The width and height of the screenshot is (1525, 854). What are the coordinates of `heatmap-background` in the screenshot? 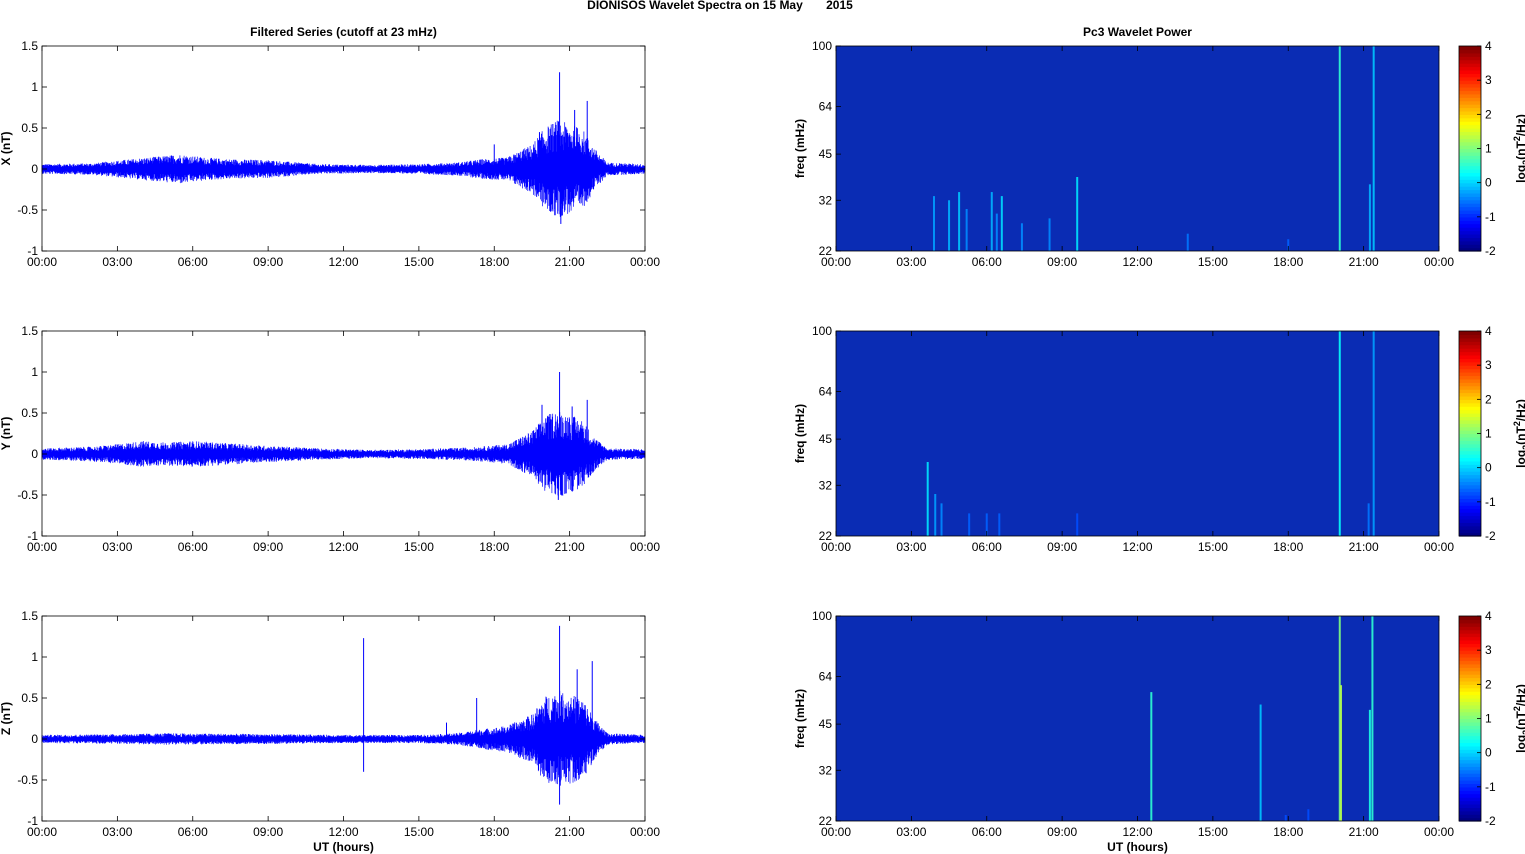 It's located at (1137, 148).